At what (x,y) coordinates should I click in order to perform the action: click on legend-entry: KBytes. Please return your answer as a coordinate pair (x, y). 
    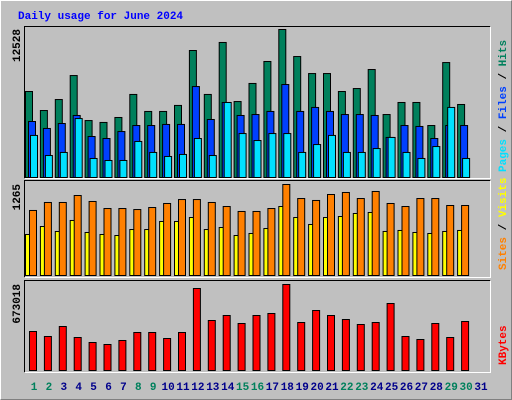
    Looking at the image, I should click on (504, 345).